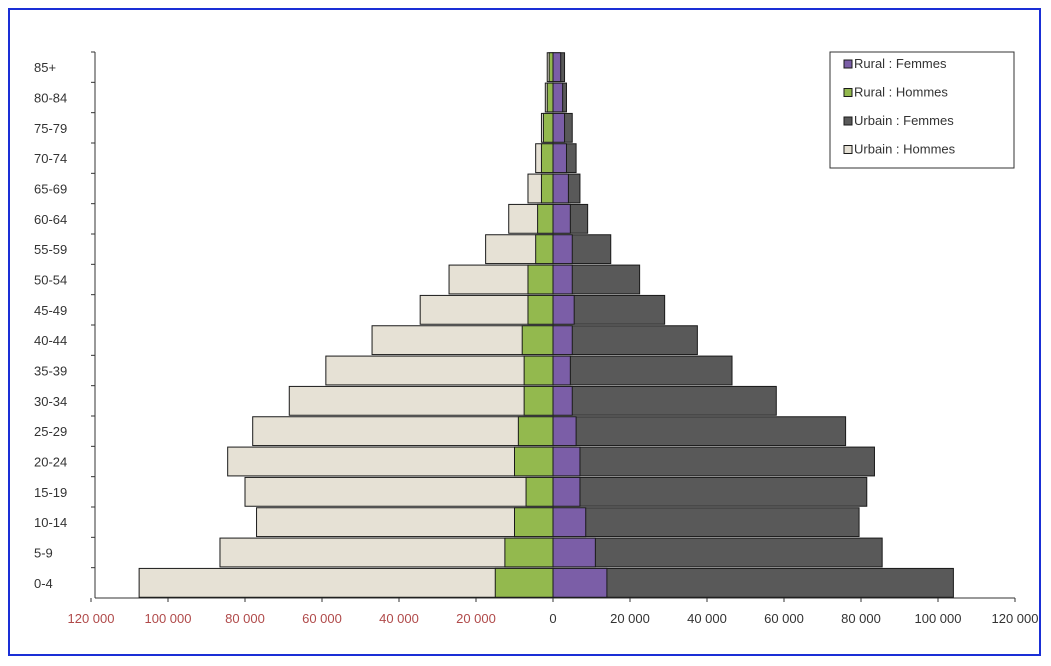 The image size is (1051, 666). What do you see at coordinates (43, 553) in the screenshot?
I see `y-tick-label: 5-9` at bounding box center [43, 553].